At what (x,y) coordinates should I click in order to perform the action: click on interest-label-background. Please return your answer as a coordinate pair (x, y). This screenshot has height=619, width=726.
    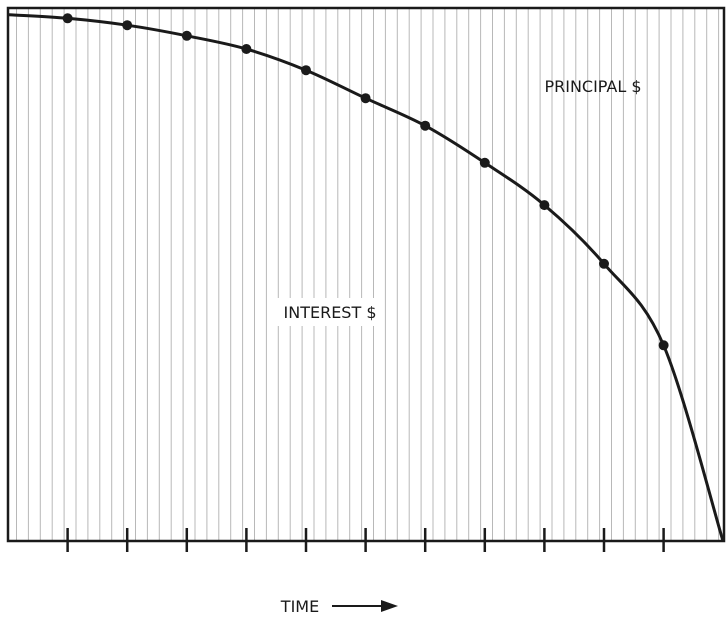
    Looking at the image, I should click on (330, 312).